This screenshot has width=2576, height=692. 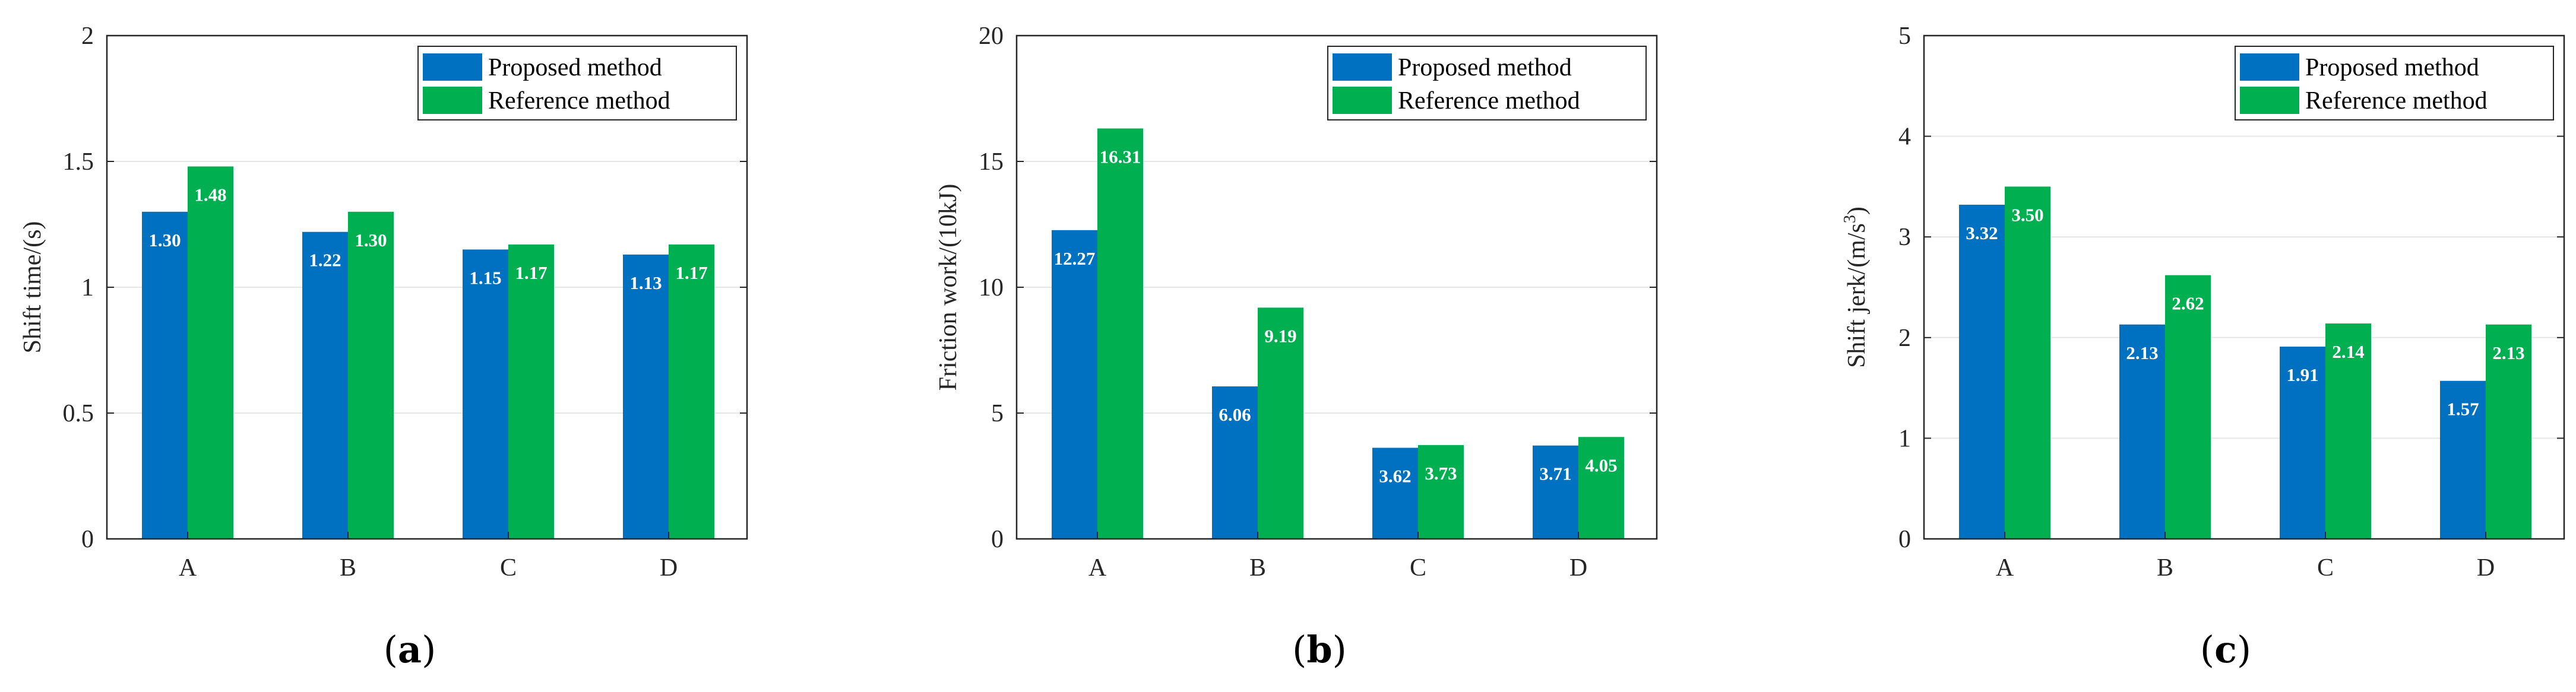 I want to click on y-tick-label: 1.5, so click(x=78, y=162).